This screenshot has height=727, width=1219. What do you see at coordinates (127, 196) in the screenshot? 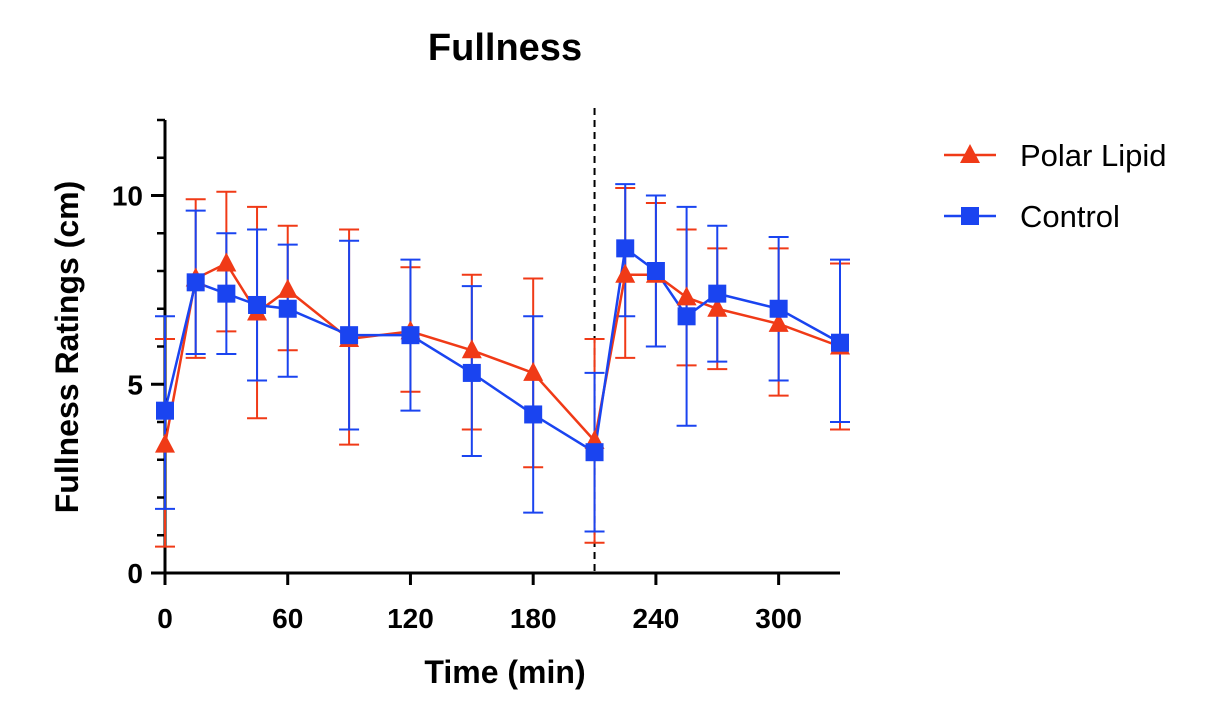
I see `y-tick-label: 10` at bounding box center [127, 196].